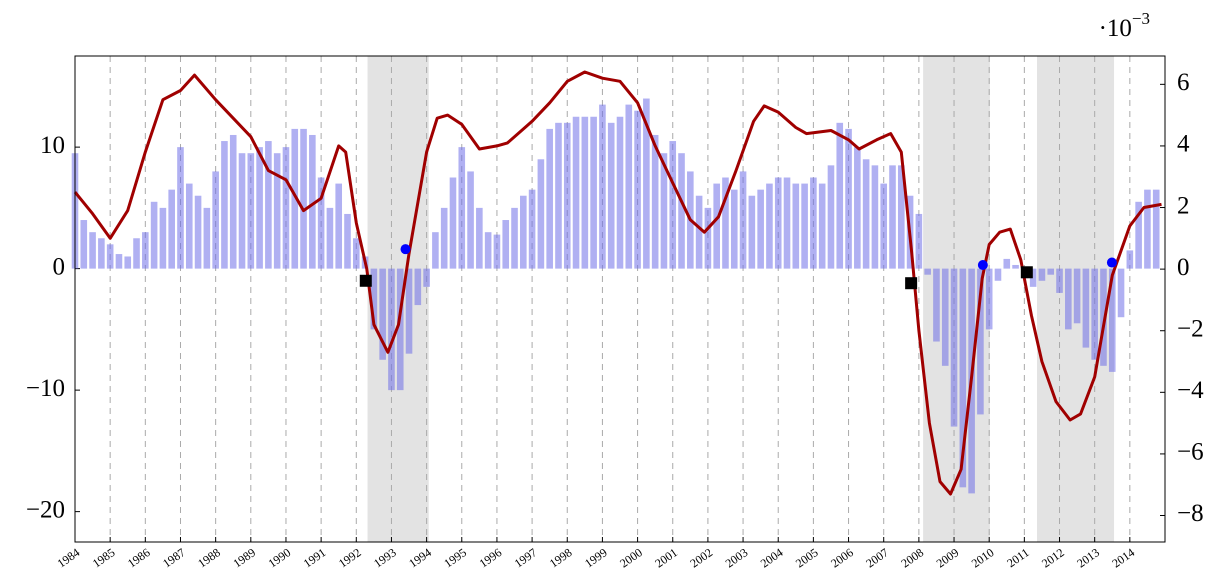 This screenshot has height=587, width=1217. Describe the element at coordinates (1017, 557) in the screenshot. I see `x-tick-label: 2011` at that location.